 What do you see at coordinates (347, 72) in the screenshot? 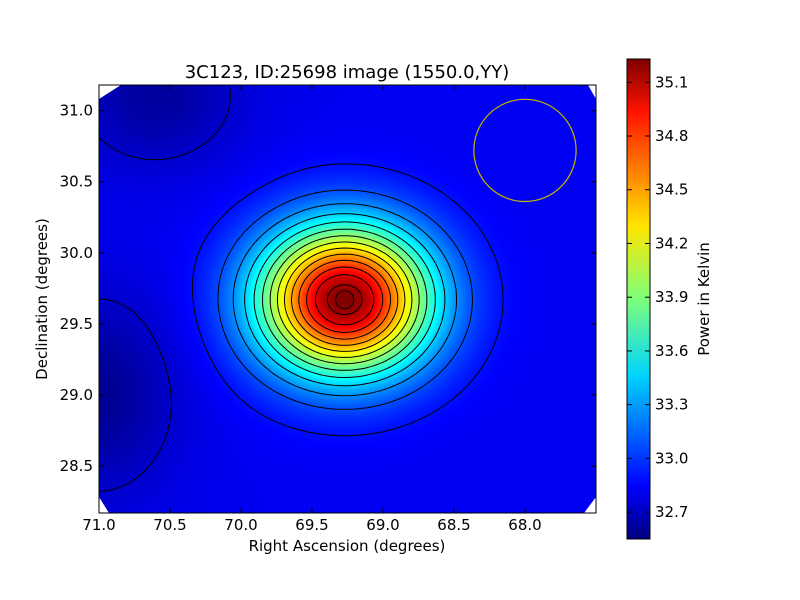
I see `chart-title: 3C123, ID:25698 image (1550.0,YY)` at bounding box center [347, 72].